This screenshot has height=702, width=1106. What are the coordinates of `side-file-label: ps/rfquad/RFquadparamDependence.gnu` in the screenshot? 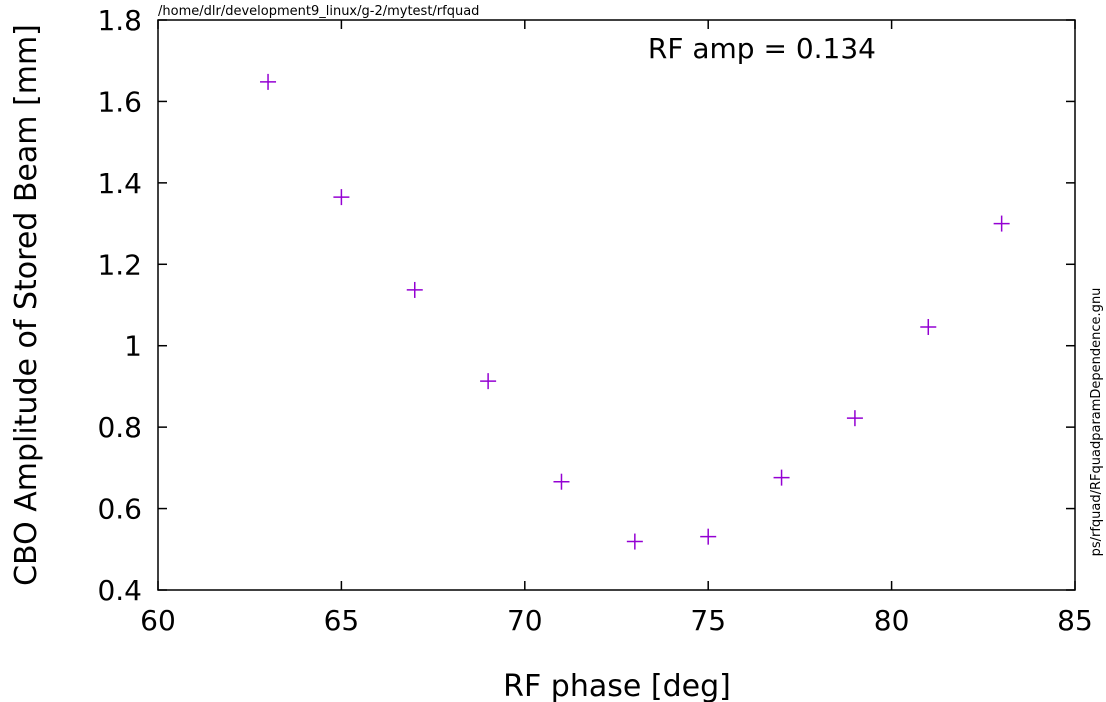 It's located at (1096, 422).